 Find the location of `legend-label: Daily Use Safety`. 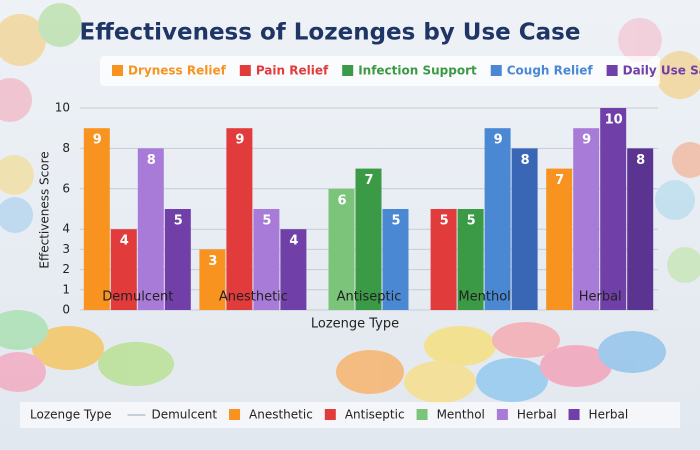

legend-label: Daily Use Safety is located at coordinates (661, 71).